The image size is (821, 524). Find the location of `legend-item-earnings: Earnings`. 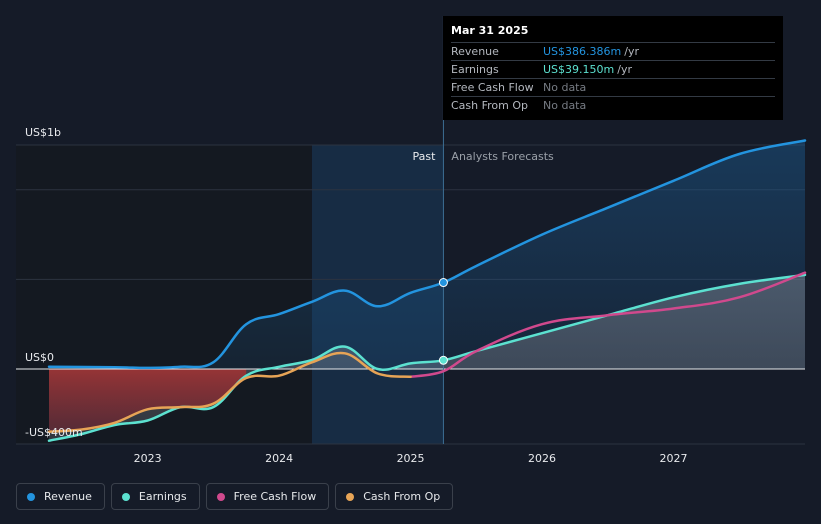

legend-item-earnings: Earnings is located at coordinates (155, 496).